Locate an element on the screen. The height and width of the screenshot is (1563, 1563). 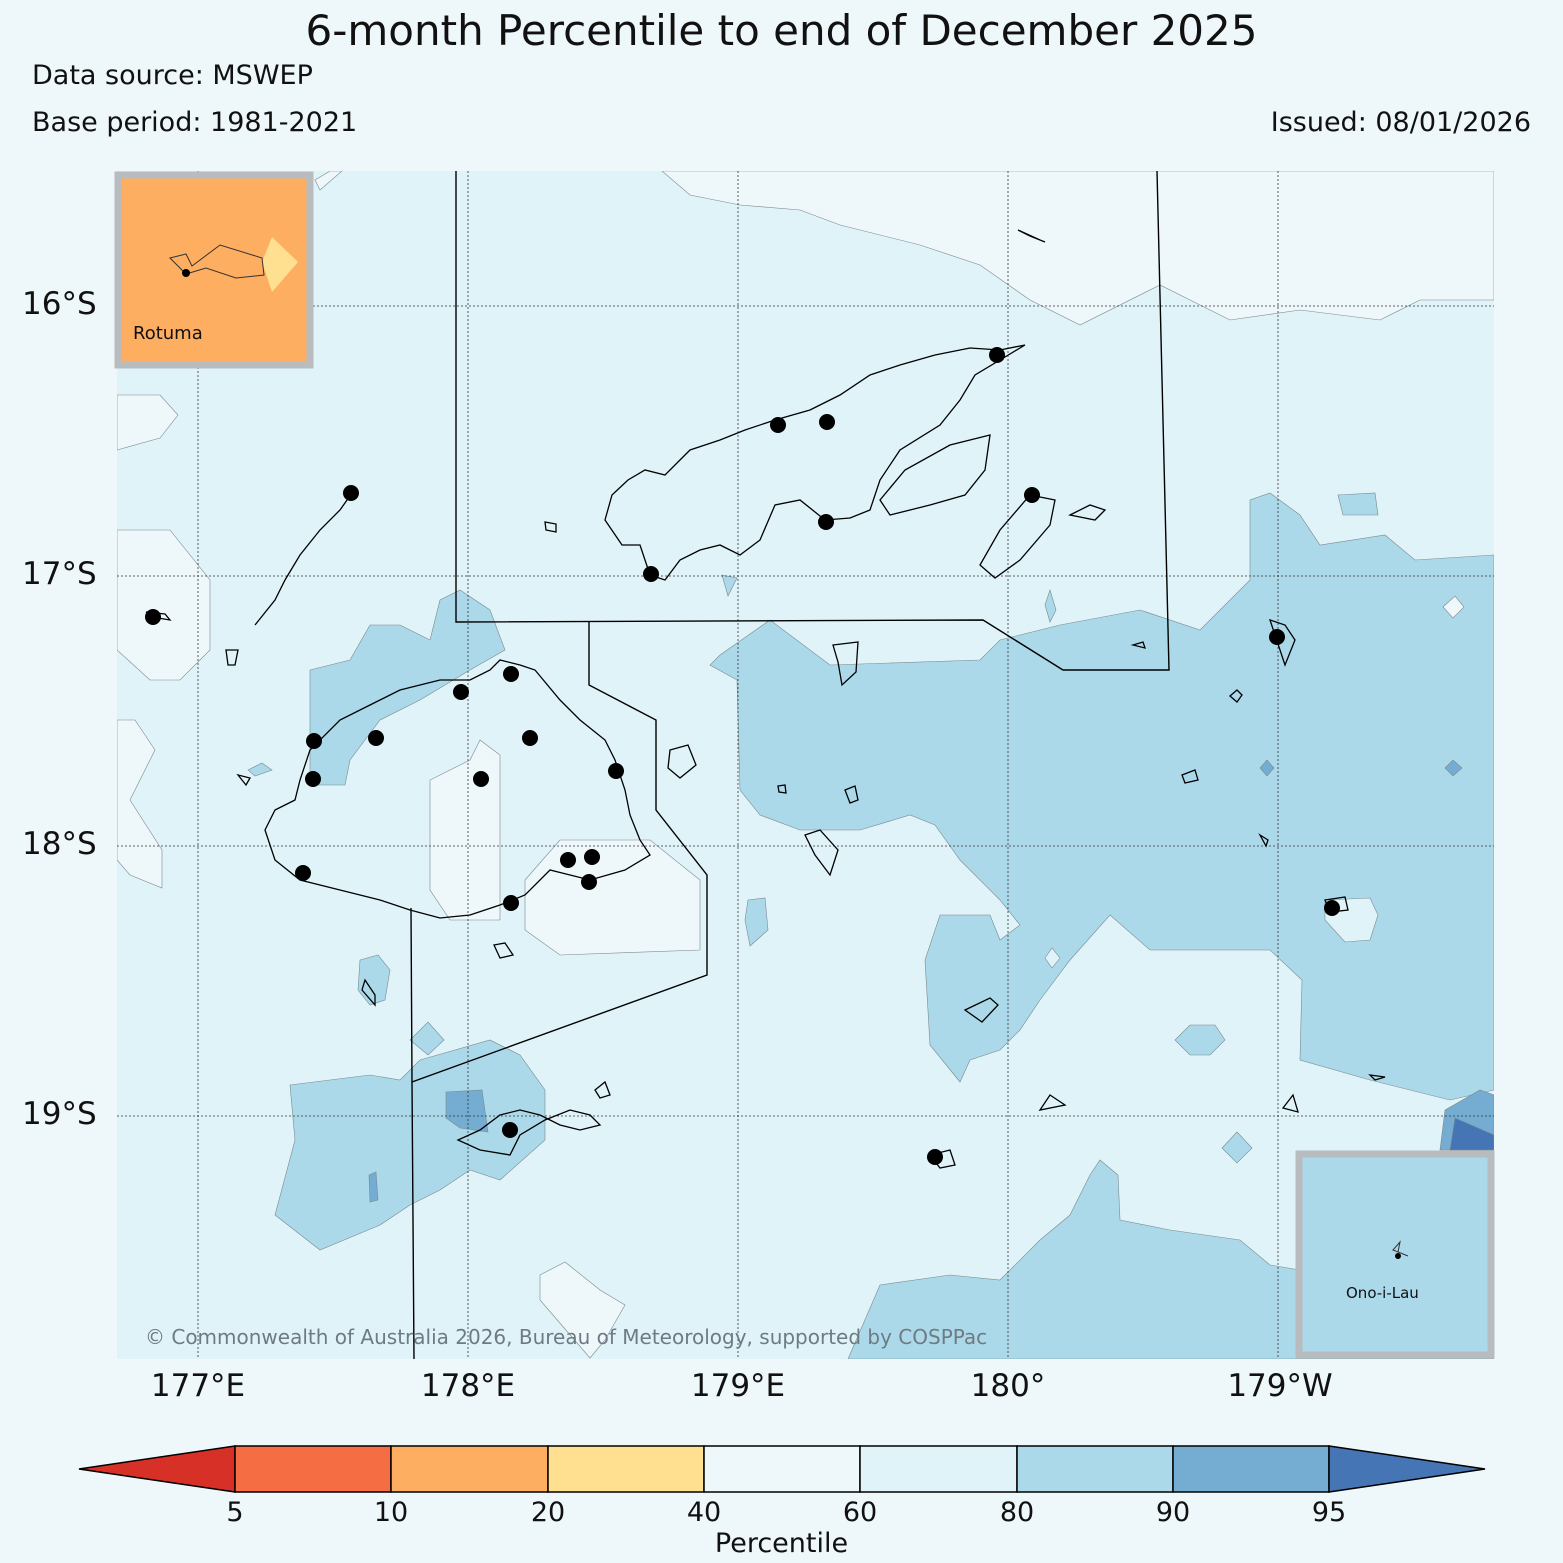
colorbar is located at coordinates (782, 1469).